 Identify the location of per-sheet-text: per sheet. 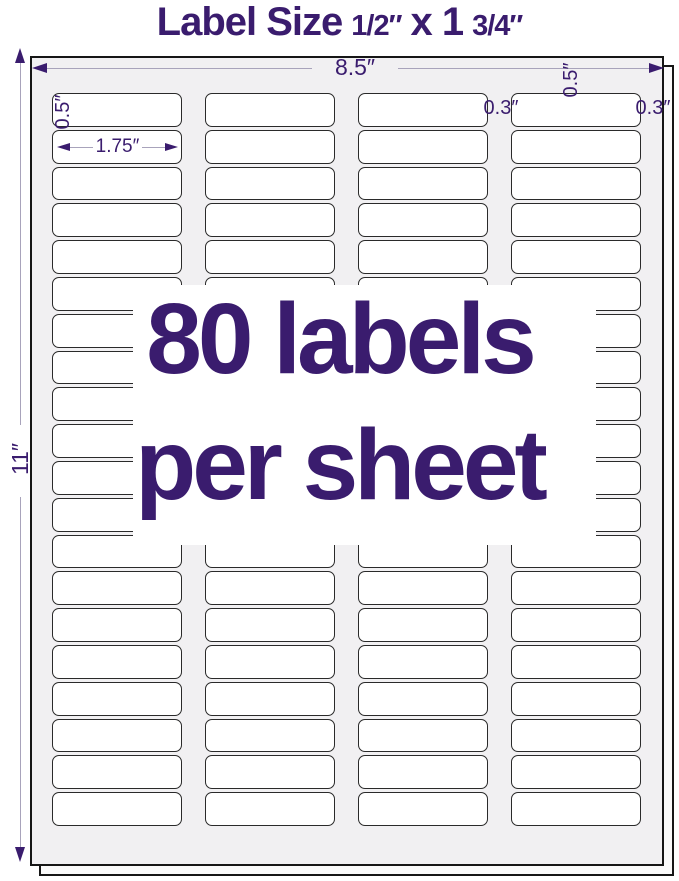
(341, 465).